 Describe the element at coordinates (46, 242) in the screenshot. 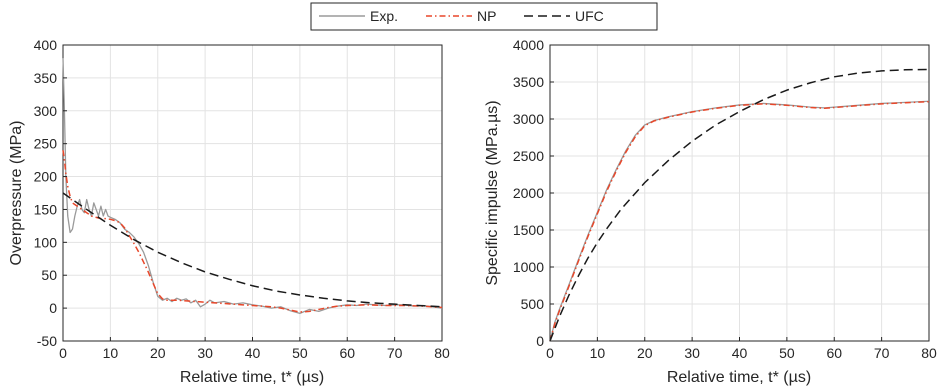

I see `overpressure-y-tick-label: 100` at that location.